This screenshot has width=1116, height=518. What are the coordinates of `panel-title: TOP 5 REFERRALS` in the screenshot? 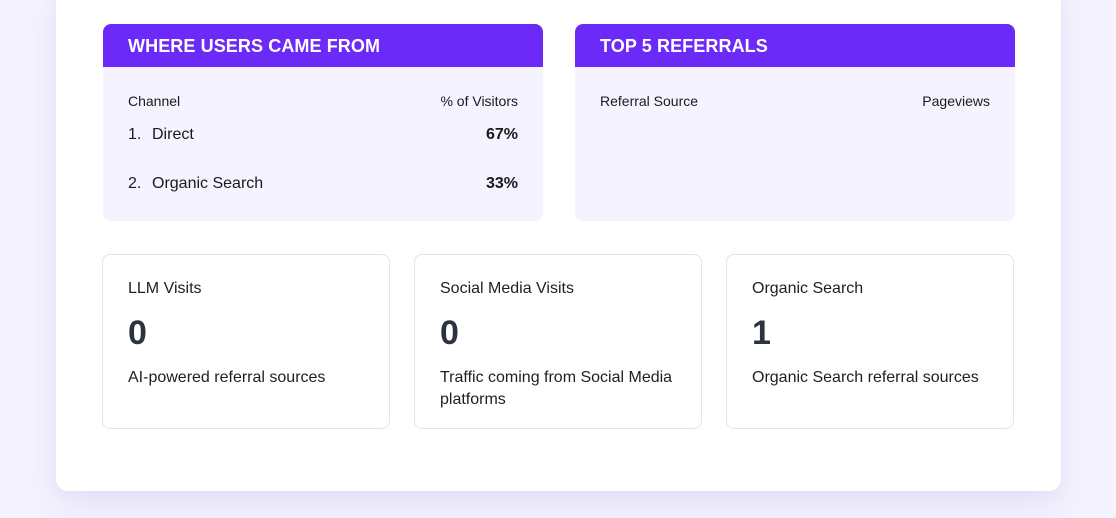 It's located at (795, 45).